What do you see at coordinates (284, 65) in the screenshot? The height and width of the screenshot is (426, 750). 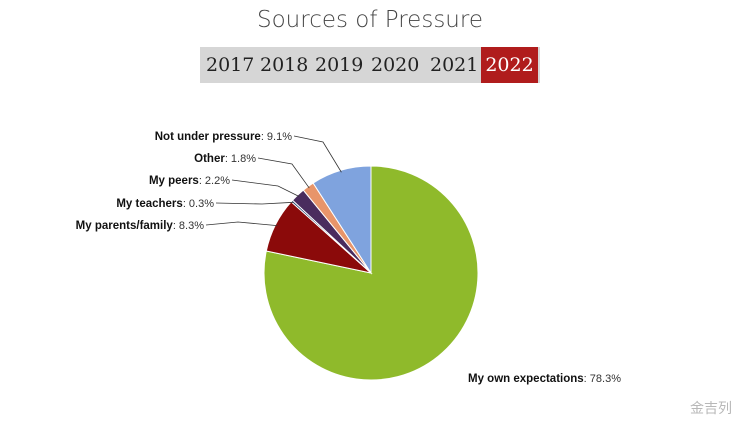 I see `year-tab-2018: 2018` at bounding box center [284, 65].